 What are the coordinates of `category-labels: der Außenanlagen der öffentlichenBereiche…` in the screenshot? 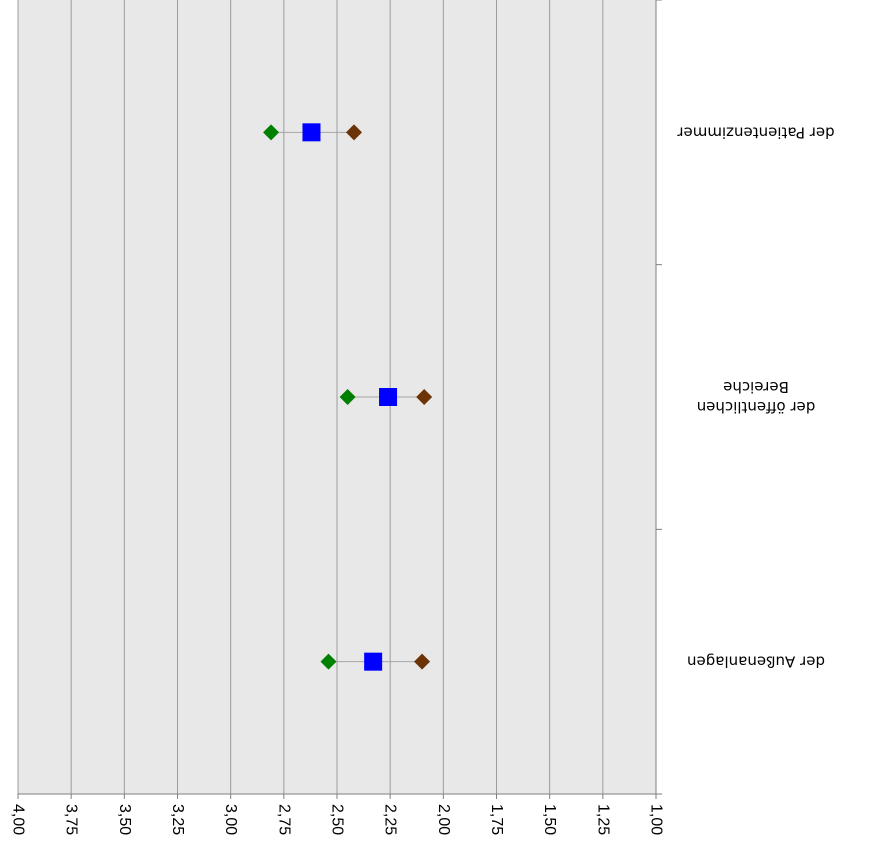 It's located at (756, 396).